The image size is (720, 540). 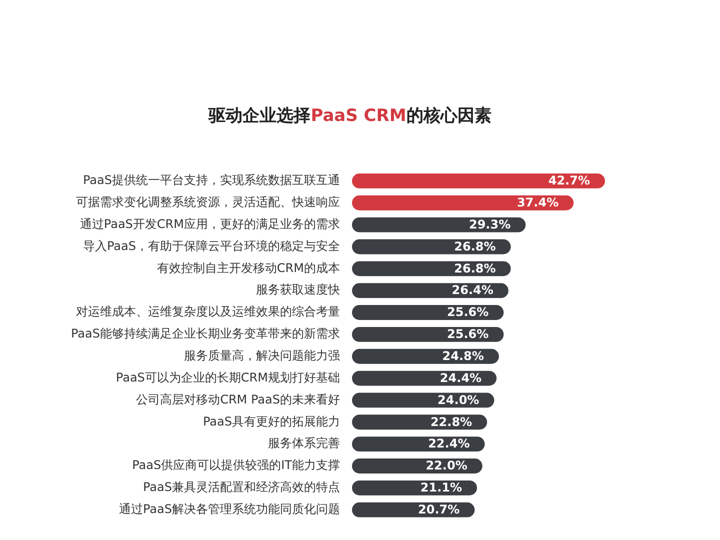 What do you see at coordinates (248, 267) in the screenshot?
I see `y-tick-label: 有效控制自主开发移动CRM的成本` at bounding box center [248, 267].